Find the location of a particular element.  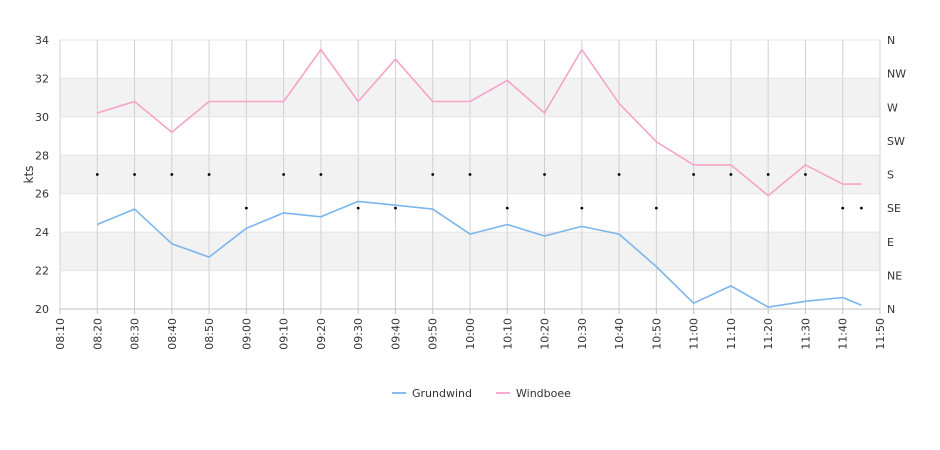

legend-label: Windboee is located at coordinates (543, 393).